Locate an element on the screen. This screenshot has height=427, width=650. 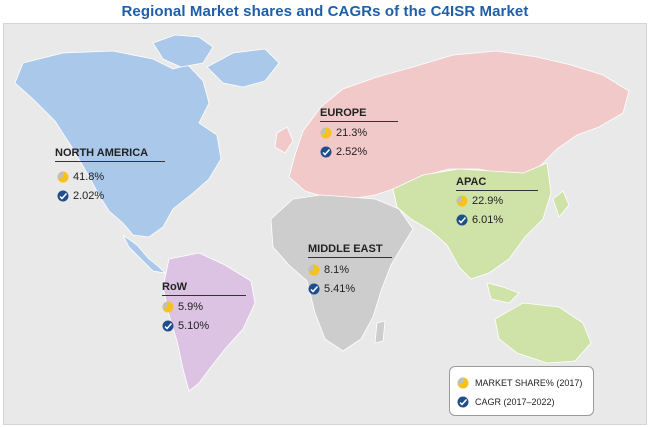
legend-item-share: MARKET SHARE% (2017) is located at coordinates (525, 382).